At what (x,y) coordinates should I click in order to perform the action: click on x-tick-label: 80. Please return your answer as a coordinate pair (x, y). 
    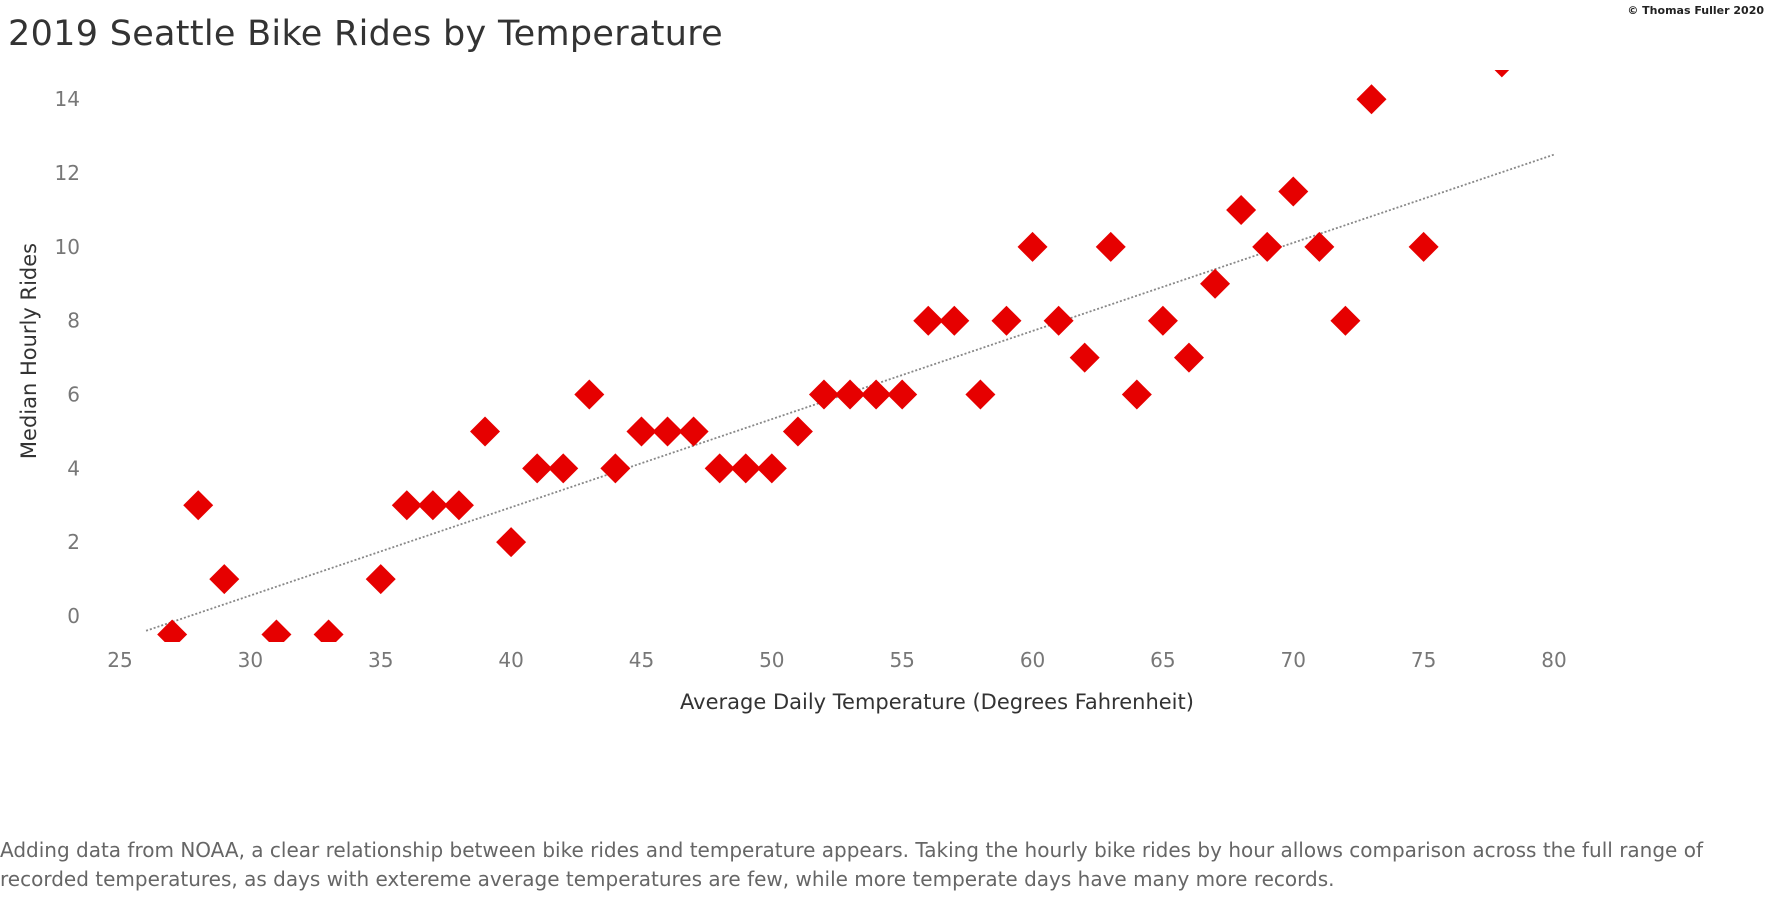
    Looking at the image, I should click on (1553, 660).